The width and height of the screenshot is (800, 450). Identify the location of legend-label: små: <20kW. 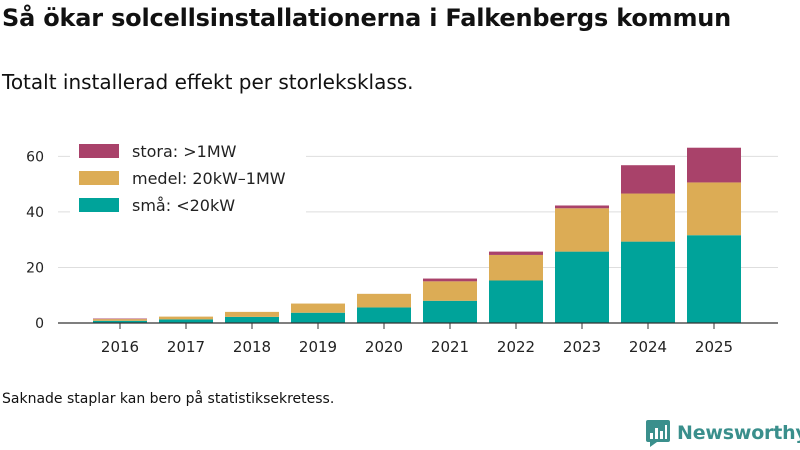
(183, 205).